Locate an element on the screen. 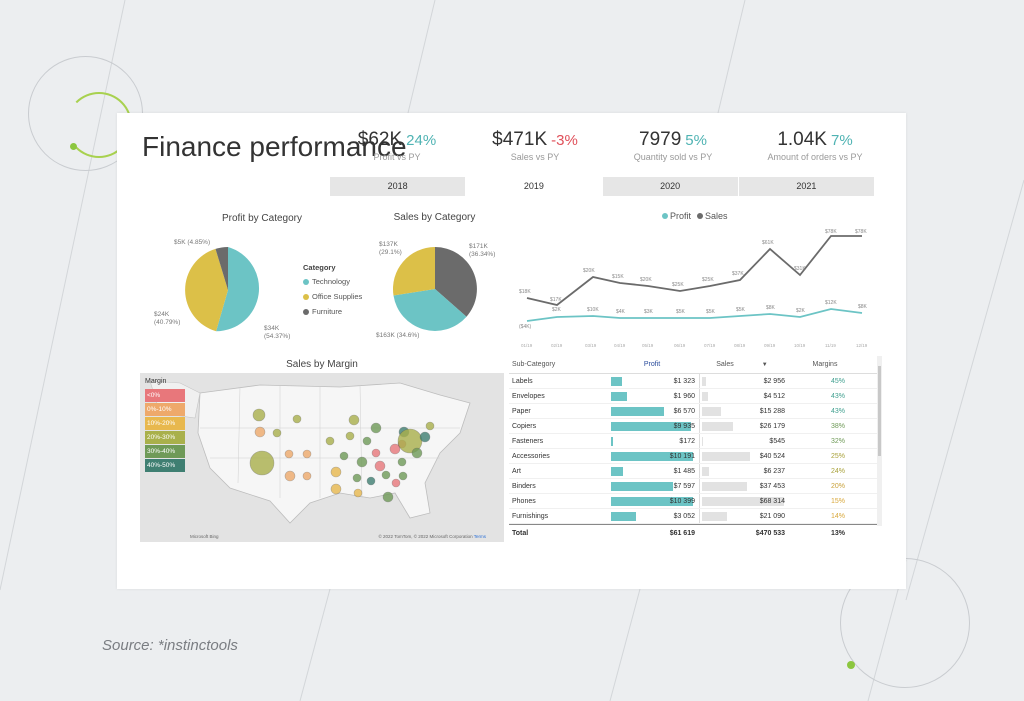  margin-legend-item: 20%-30% is located at coordinates (165, 437).